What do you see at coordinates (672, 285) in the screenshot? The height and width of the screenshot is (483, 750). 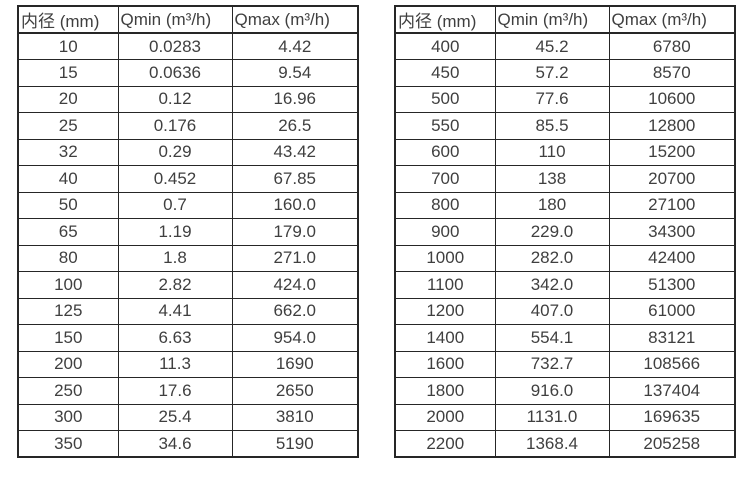 I see `table-cell: 51300` at bounding box center [672, 285].